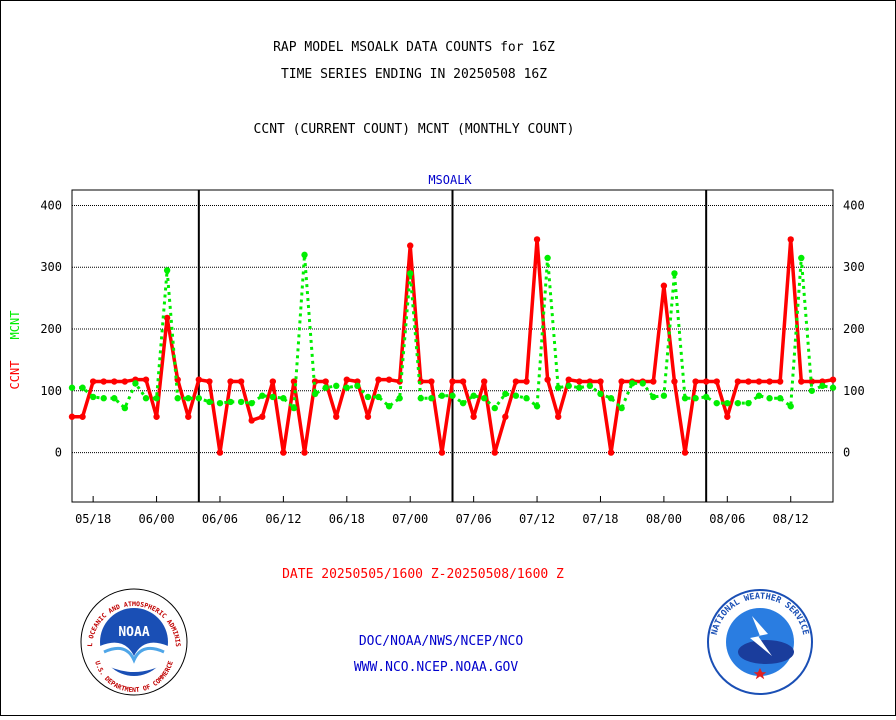 The height and width of the screenshot is (720, 896). Describe the element at coordinates (727, 519) in the screenshot. I see `x-tick-label: 08/06` at that location.